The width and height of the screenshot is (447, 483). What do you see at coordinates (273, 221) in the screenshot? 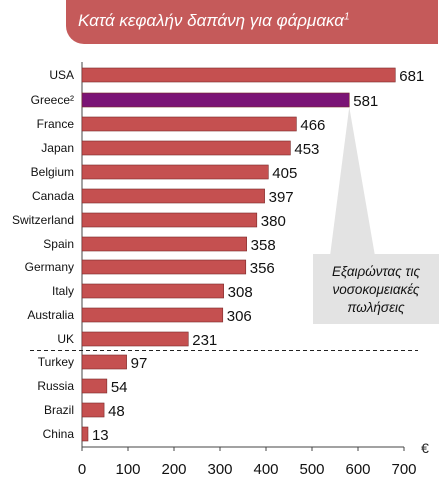
I see `value-label: 380` at bounding box center [273, 221].